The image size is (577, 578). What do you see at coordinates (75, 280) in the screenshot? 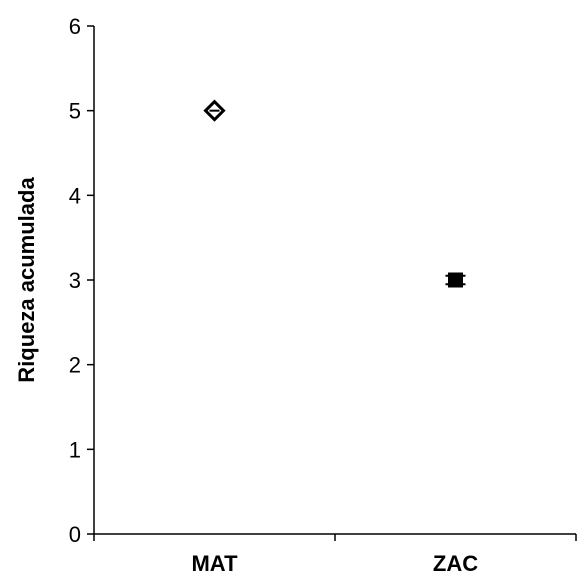
I see `y-tick-label: 3` at bounding box center [75, 280].